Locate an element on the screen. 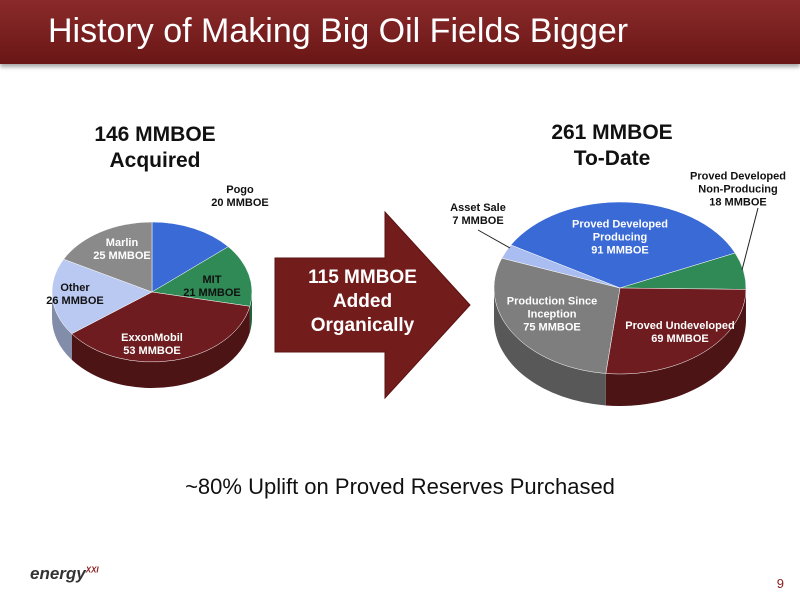 Image resolution: width=800 pixels, height=600 pixels. arrow-outline is located at coordinates (372, 305).